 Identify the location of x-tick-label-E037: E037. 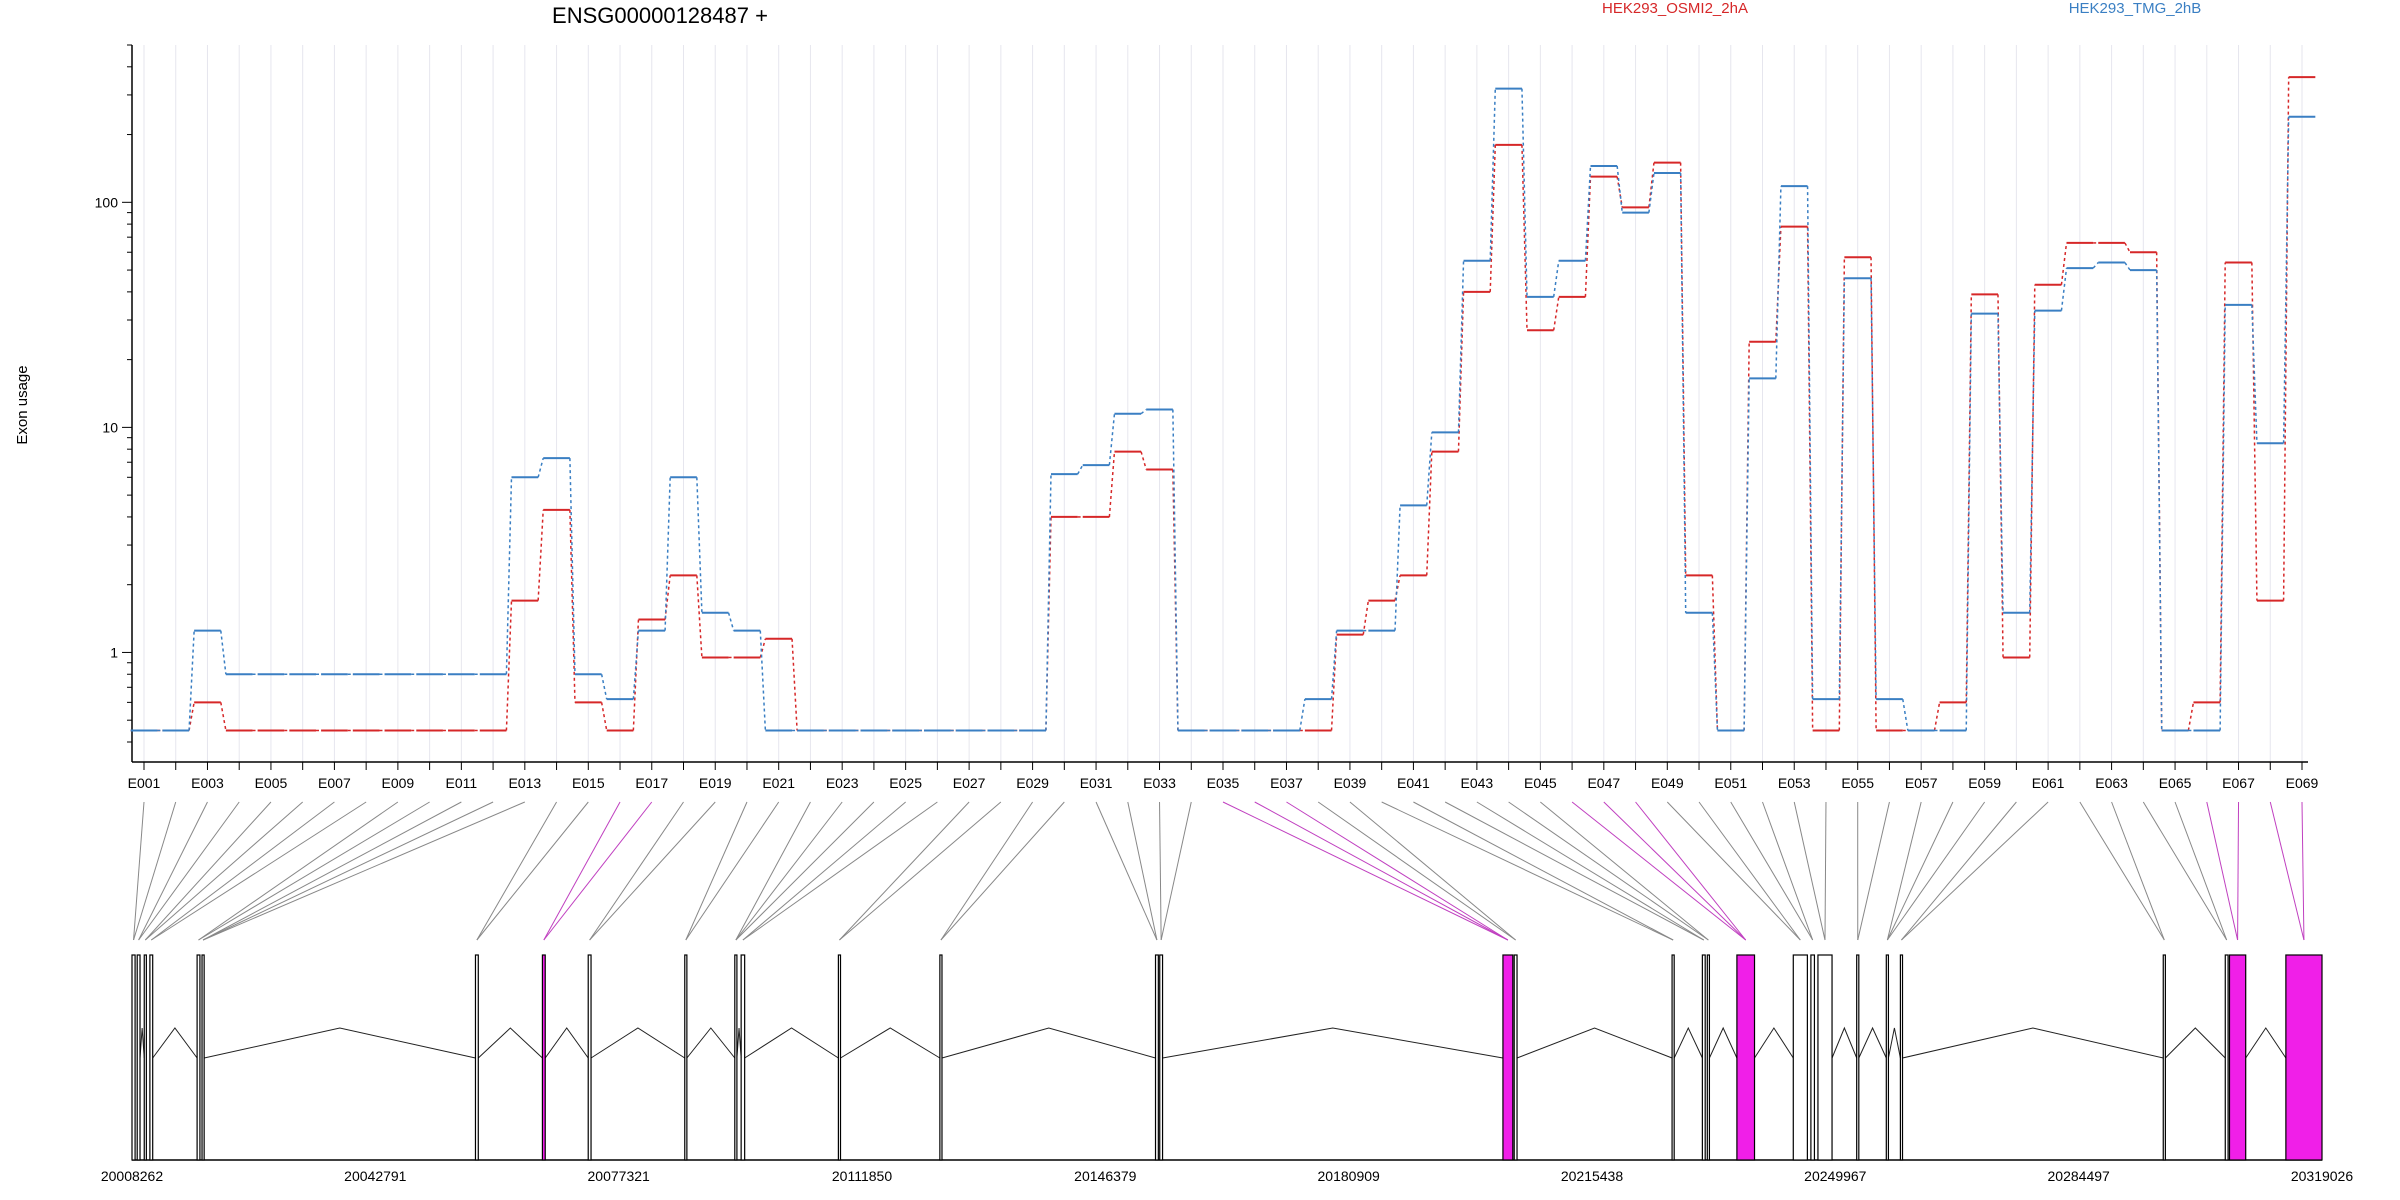
(1286, 783).